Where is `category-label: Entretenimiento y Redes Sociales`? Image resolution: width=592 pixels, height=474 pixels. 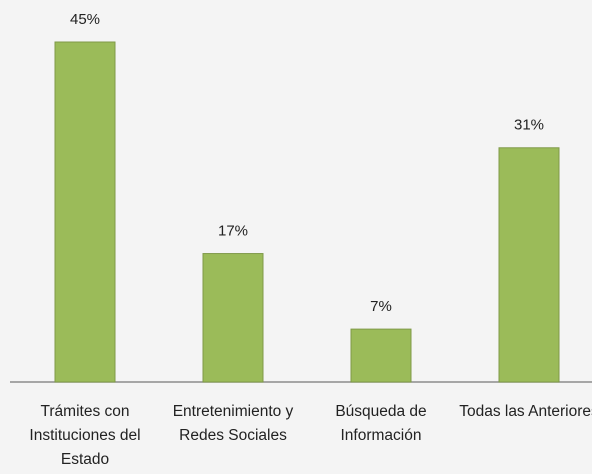 category-label: Entretenimiento y Redes Sociales is located at coordinates (233, 423).